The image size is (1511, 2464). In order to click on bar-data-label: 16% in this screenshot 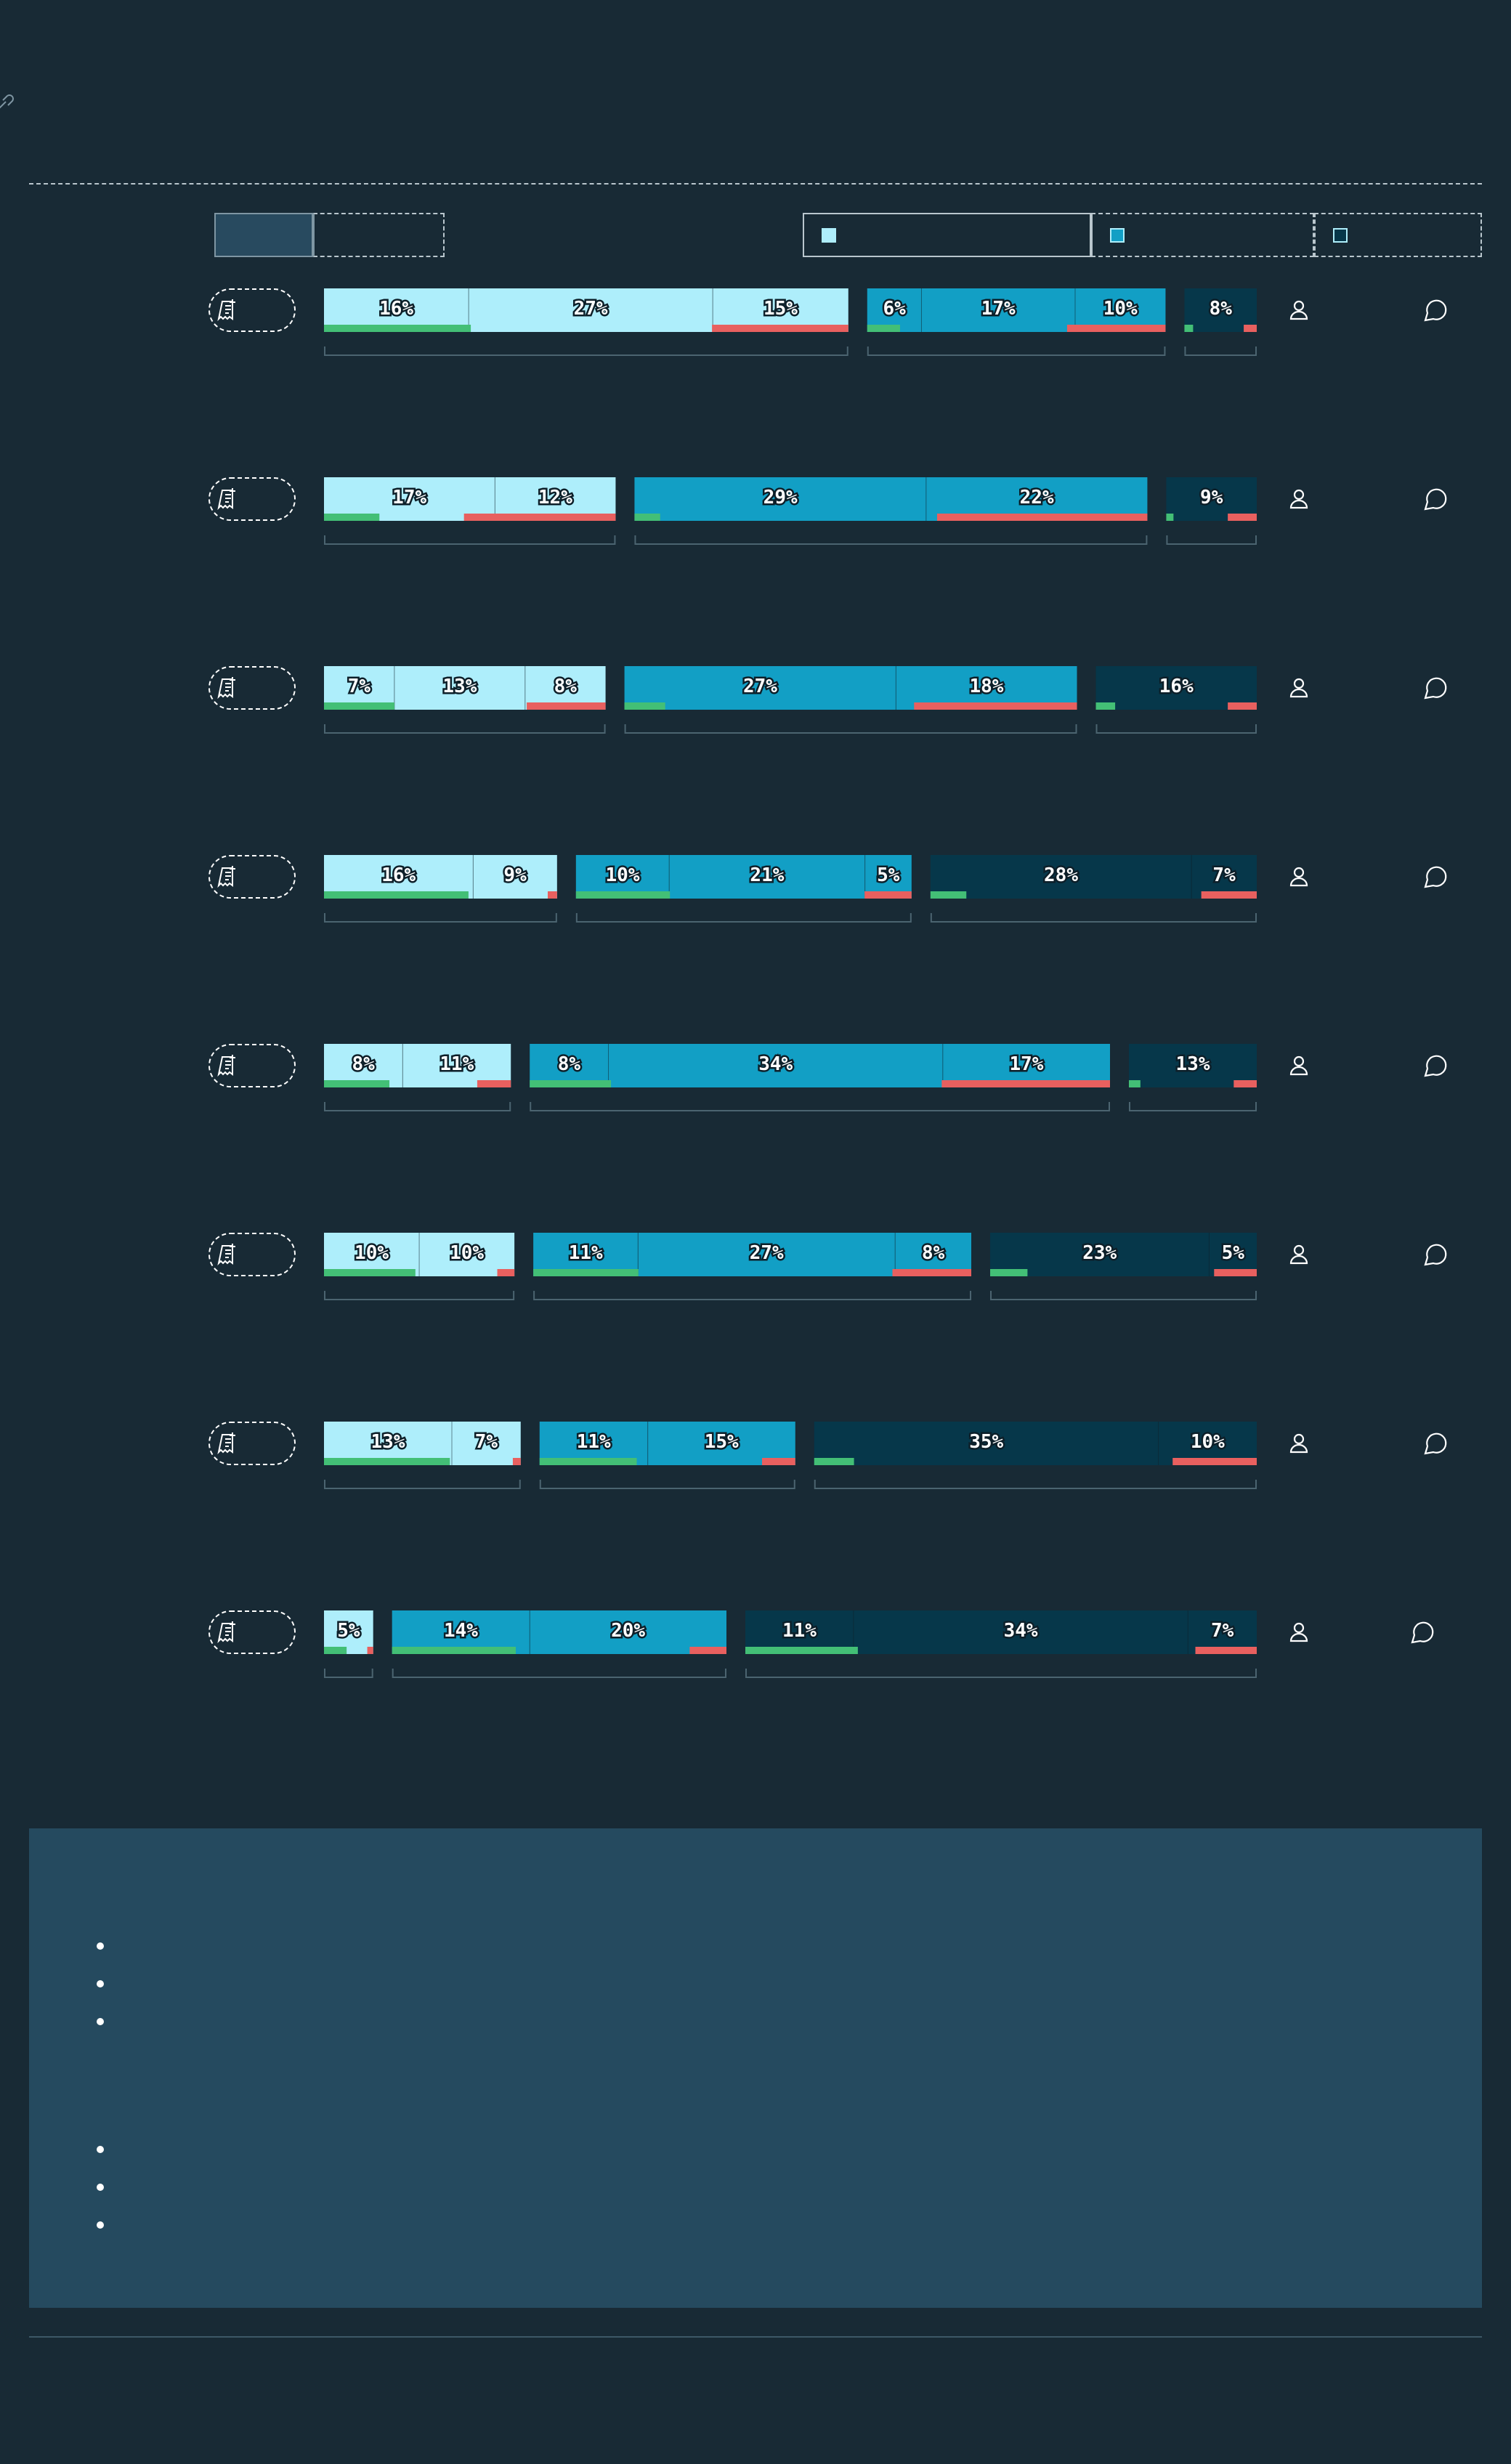, I will do `click(1176, 686)`.